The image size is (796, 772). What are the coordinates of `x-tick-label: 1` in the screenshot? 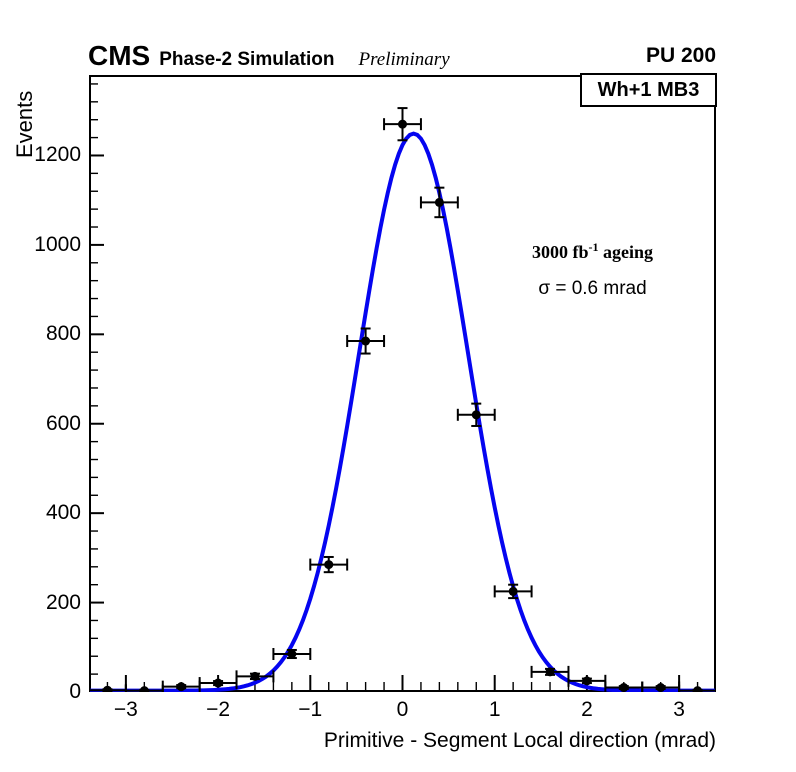 It's located at (494, 709).